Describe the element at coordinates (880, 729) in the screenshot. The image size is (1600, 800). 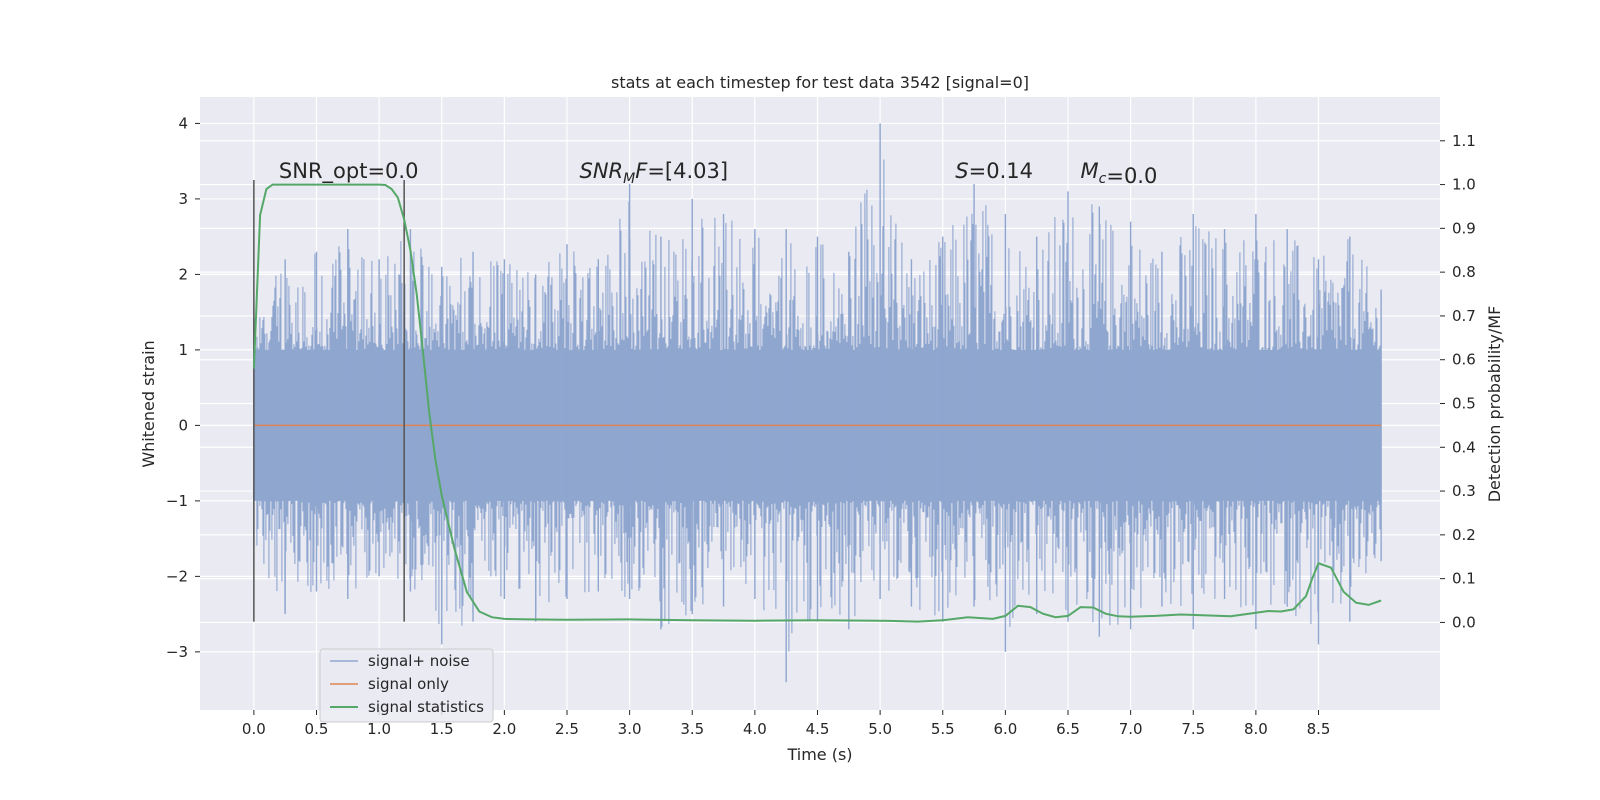
I see `x-tick-label: 5.0` at that location.